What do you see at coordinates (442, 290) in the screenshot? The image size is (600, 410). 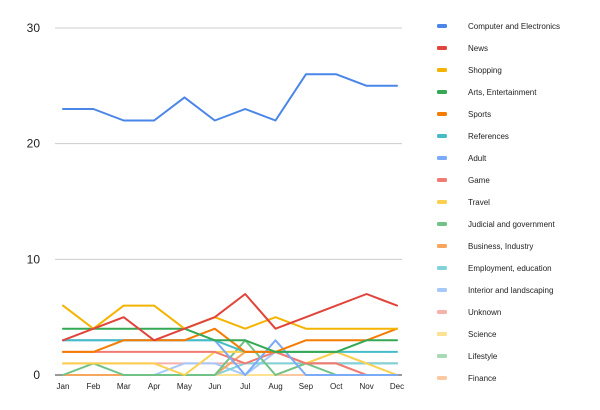 I see `legend-swatch-interior-and-landscaping` at bounding box center [442, 290].